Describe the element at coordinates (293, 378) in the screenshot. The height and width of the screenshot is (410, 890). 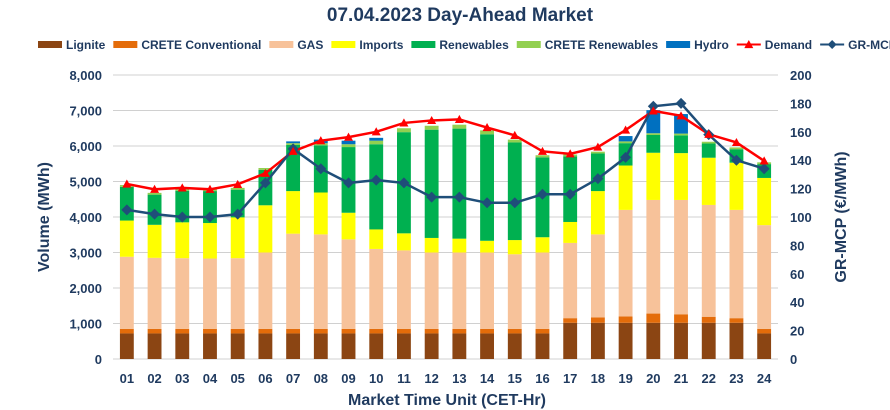
I see `x-tick-label: 07` at that location.